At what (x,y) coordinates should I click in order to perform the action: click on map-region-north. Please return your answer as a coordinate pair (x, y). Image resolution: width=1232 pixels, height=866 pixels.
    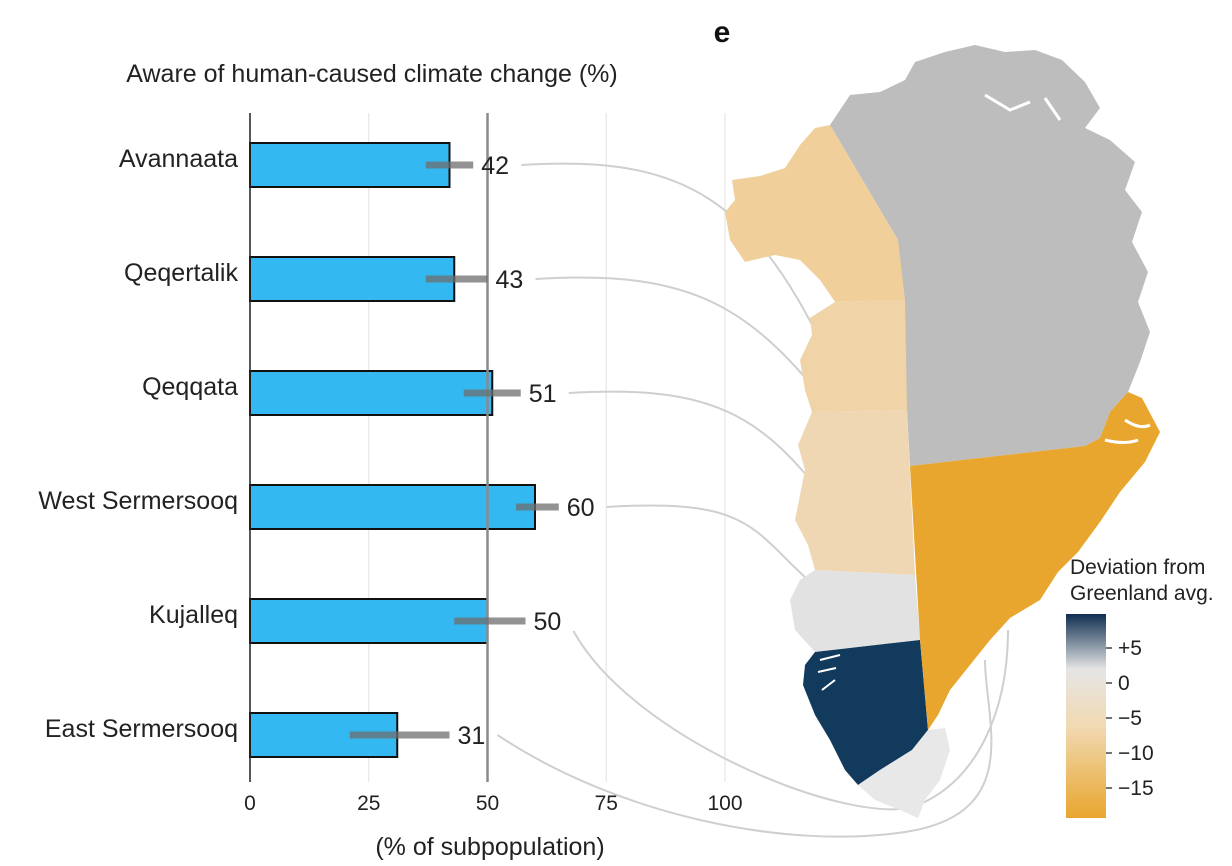
    Looking at the image, I should click on (990, 255).